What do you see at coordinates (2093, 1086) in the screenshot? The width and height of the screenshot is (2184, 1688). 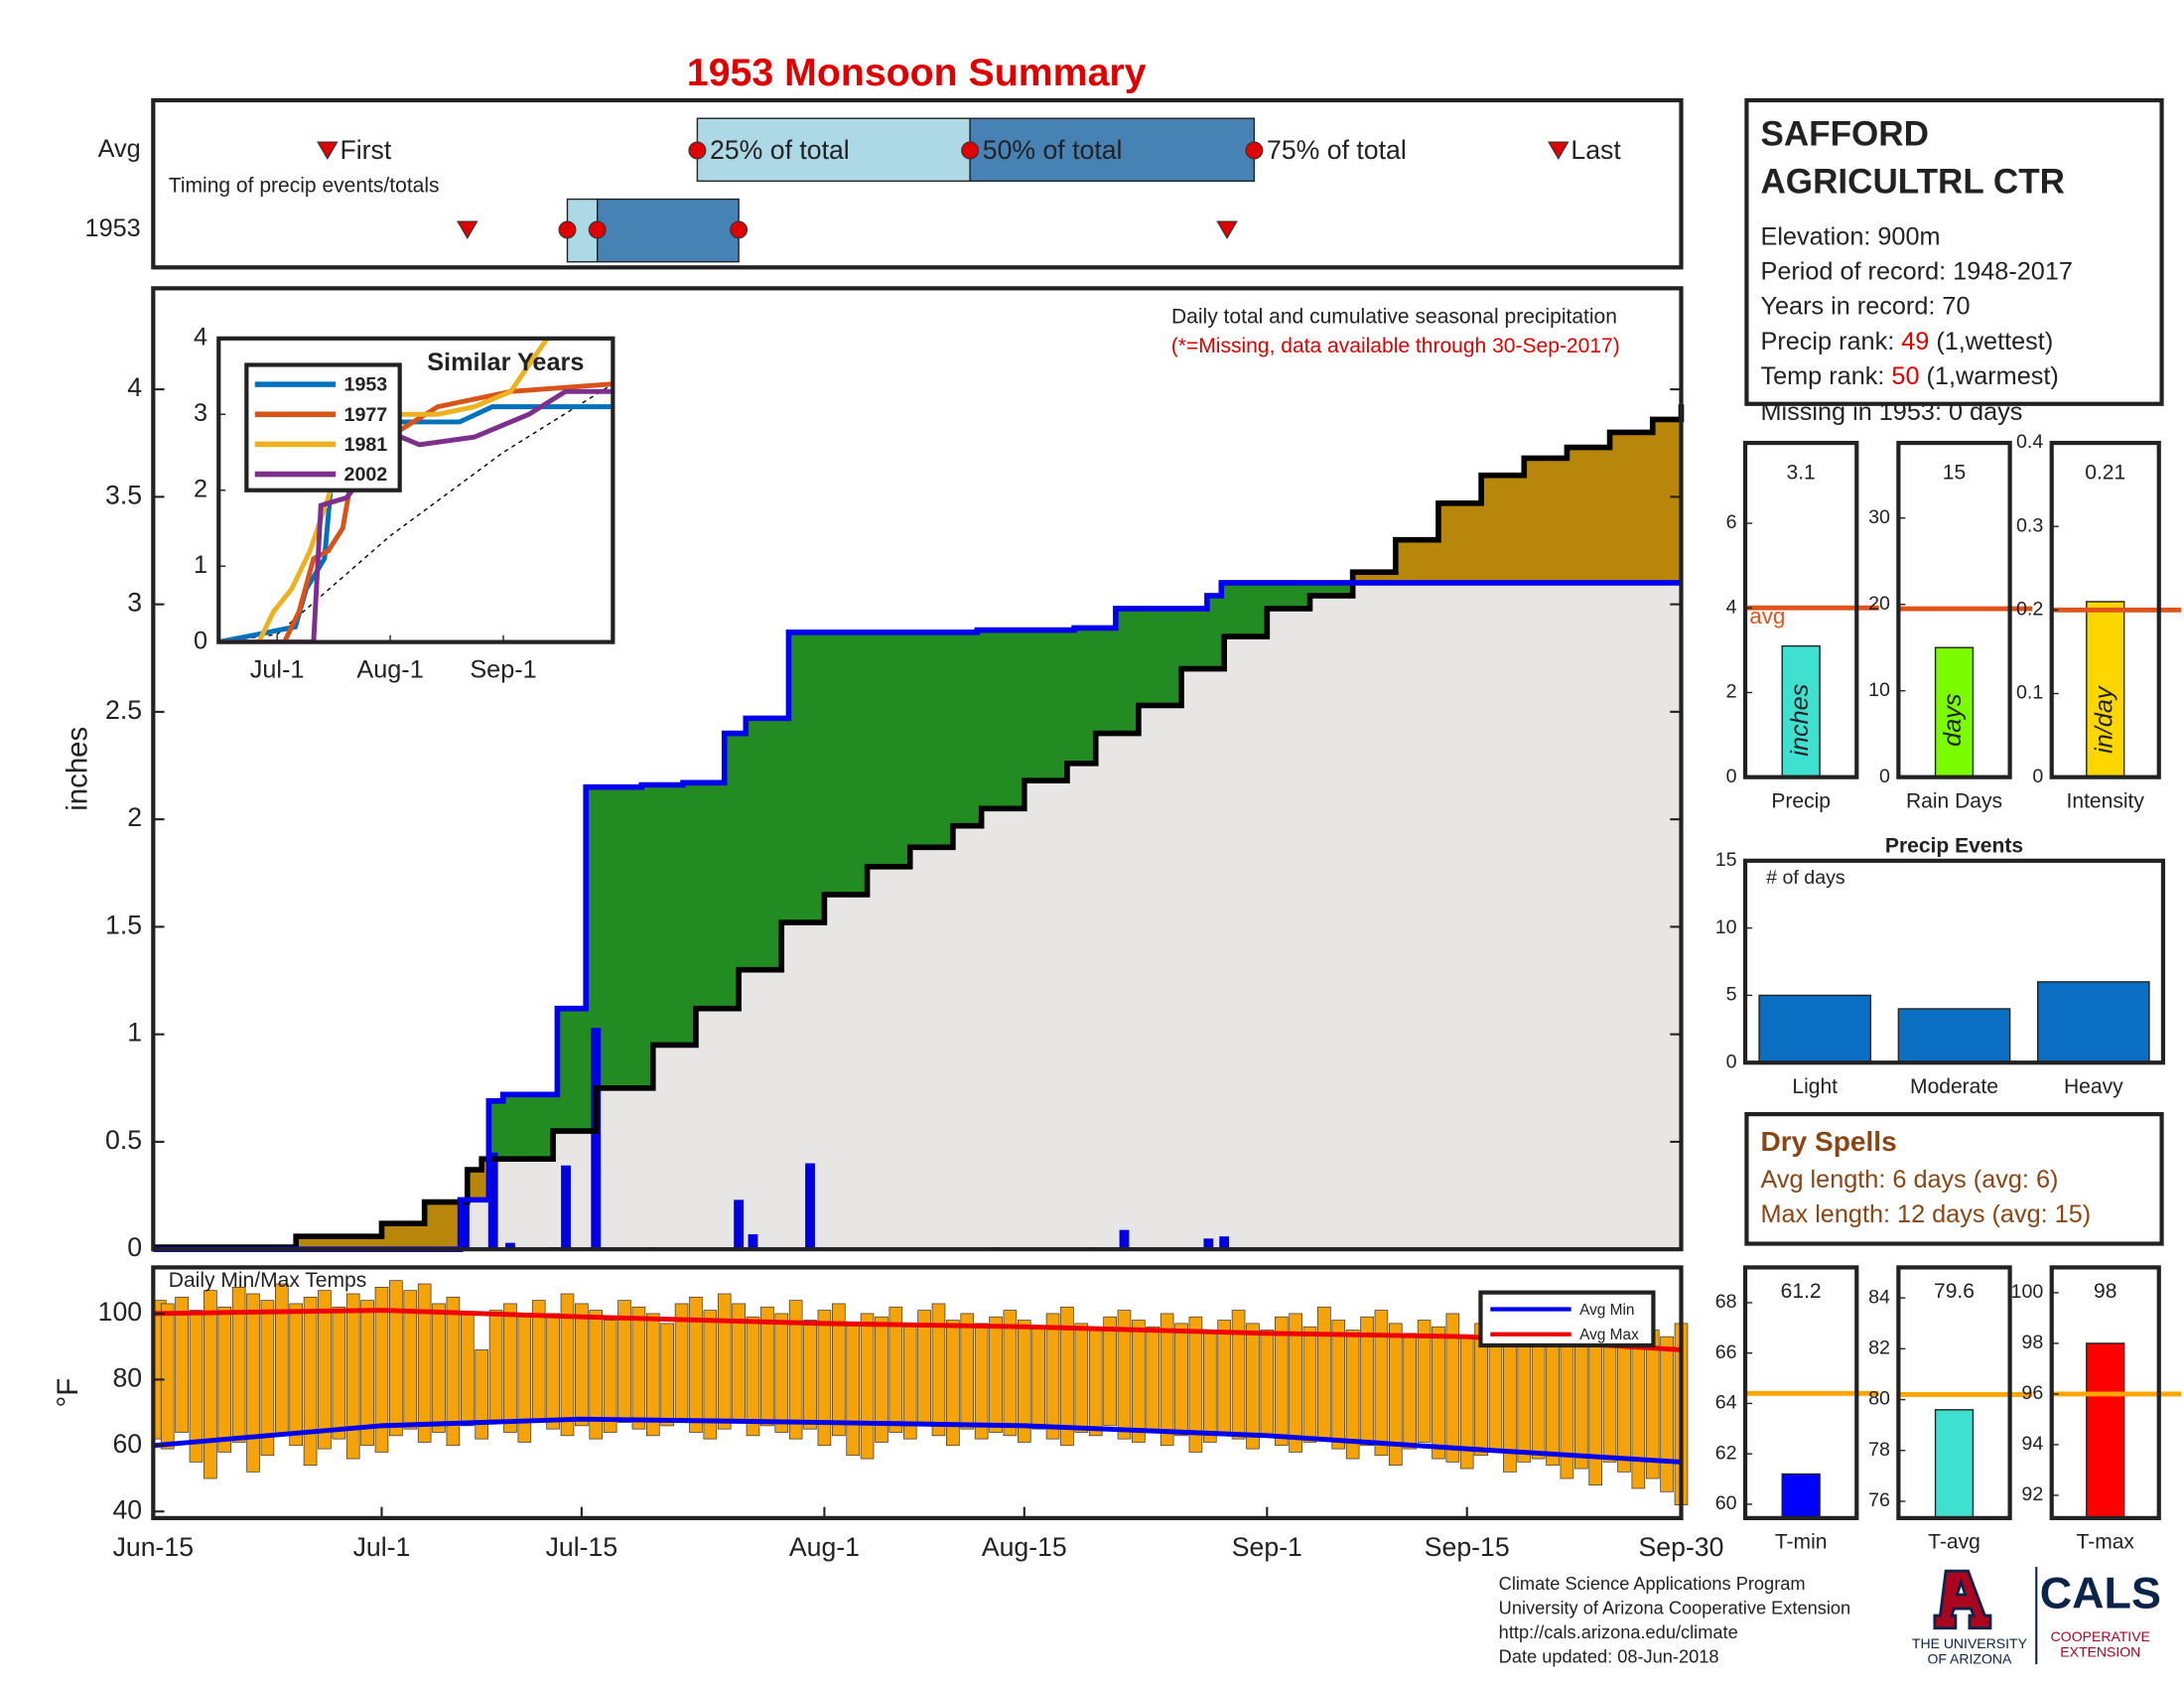 I see `x-tick-label: Heavy` at bounding box center [2093, 1086].